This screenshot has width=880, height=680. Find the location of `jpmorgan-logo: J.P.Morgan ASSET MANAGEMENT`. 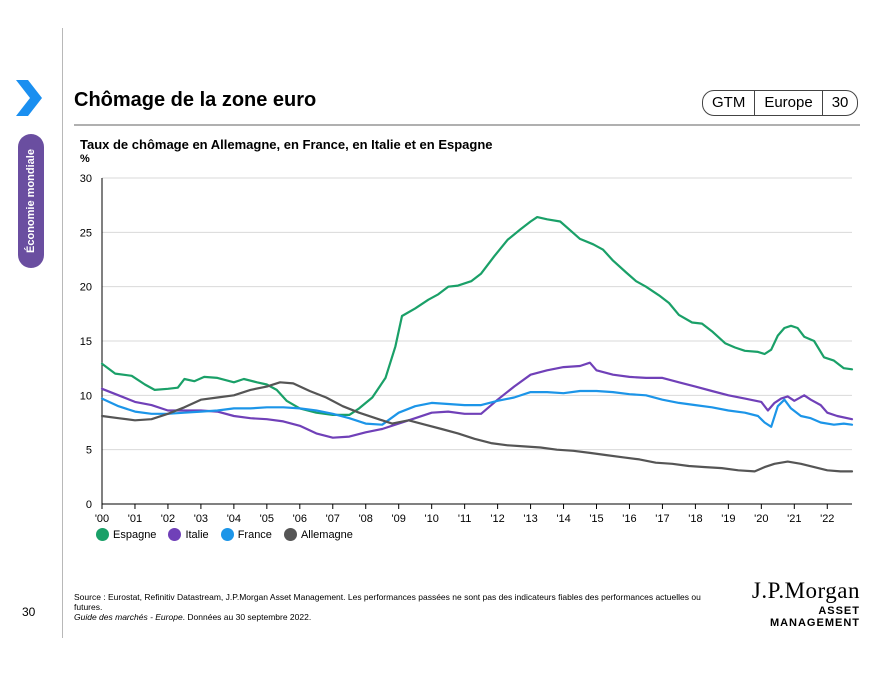

jpmorgan-logo: J.P.Morgan ASSET MANAGEMENT is located at coordinates (800, 603).